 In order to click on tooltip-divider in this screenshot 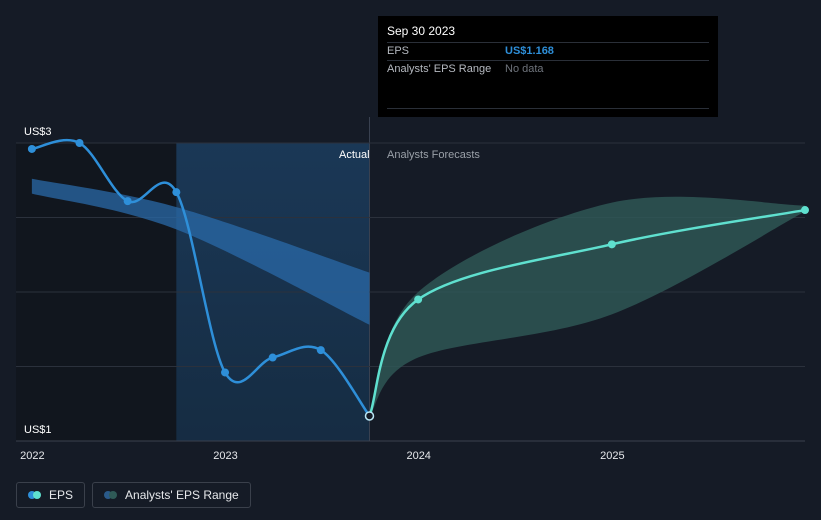, I will do `click(548, 108)`.